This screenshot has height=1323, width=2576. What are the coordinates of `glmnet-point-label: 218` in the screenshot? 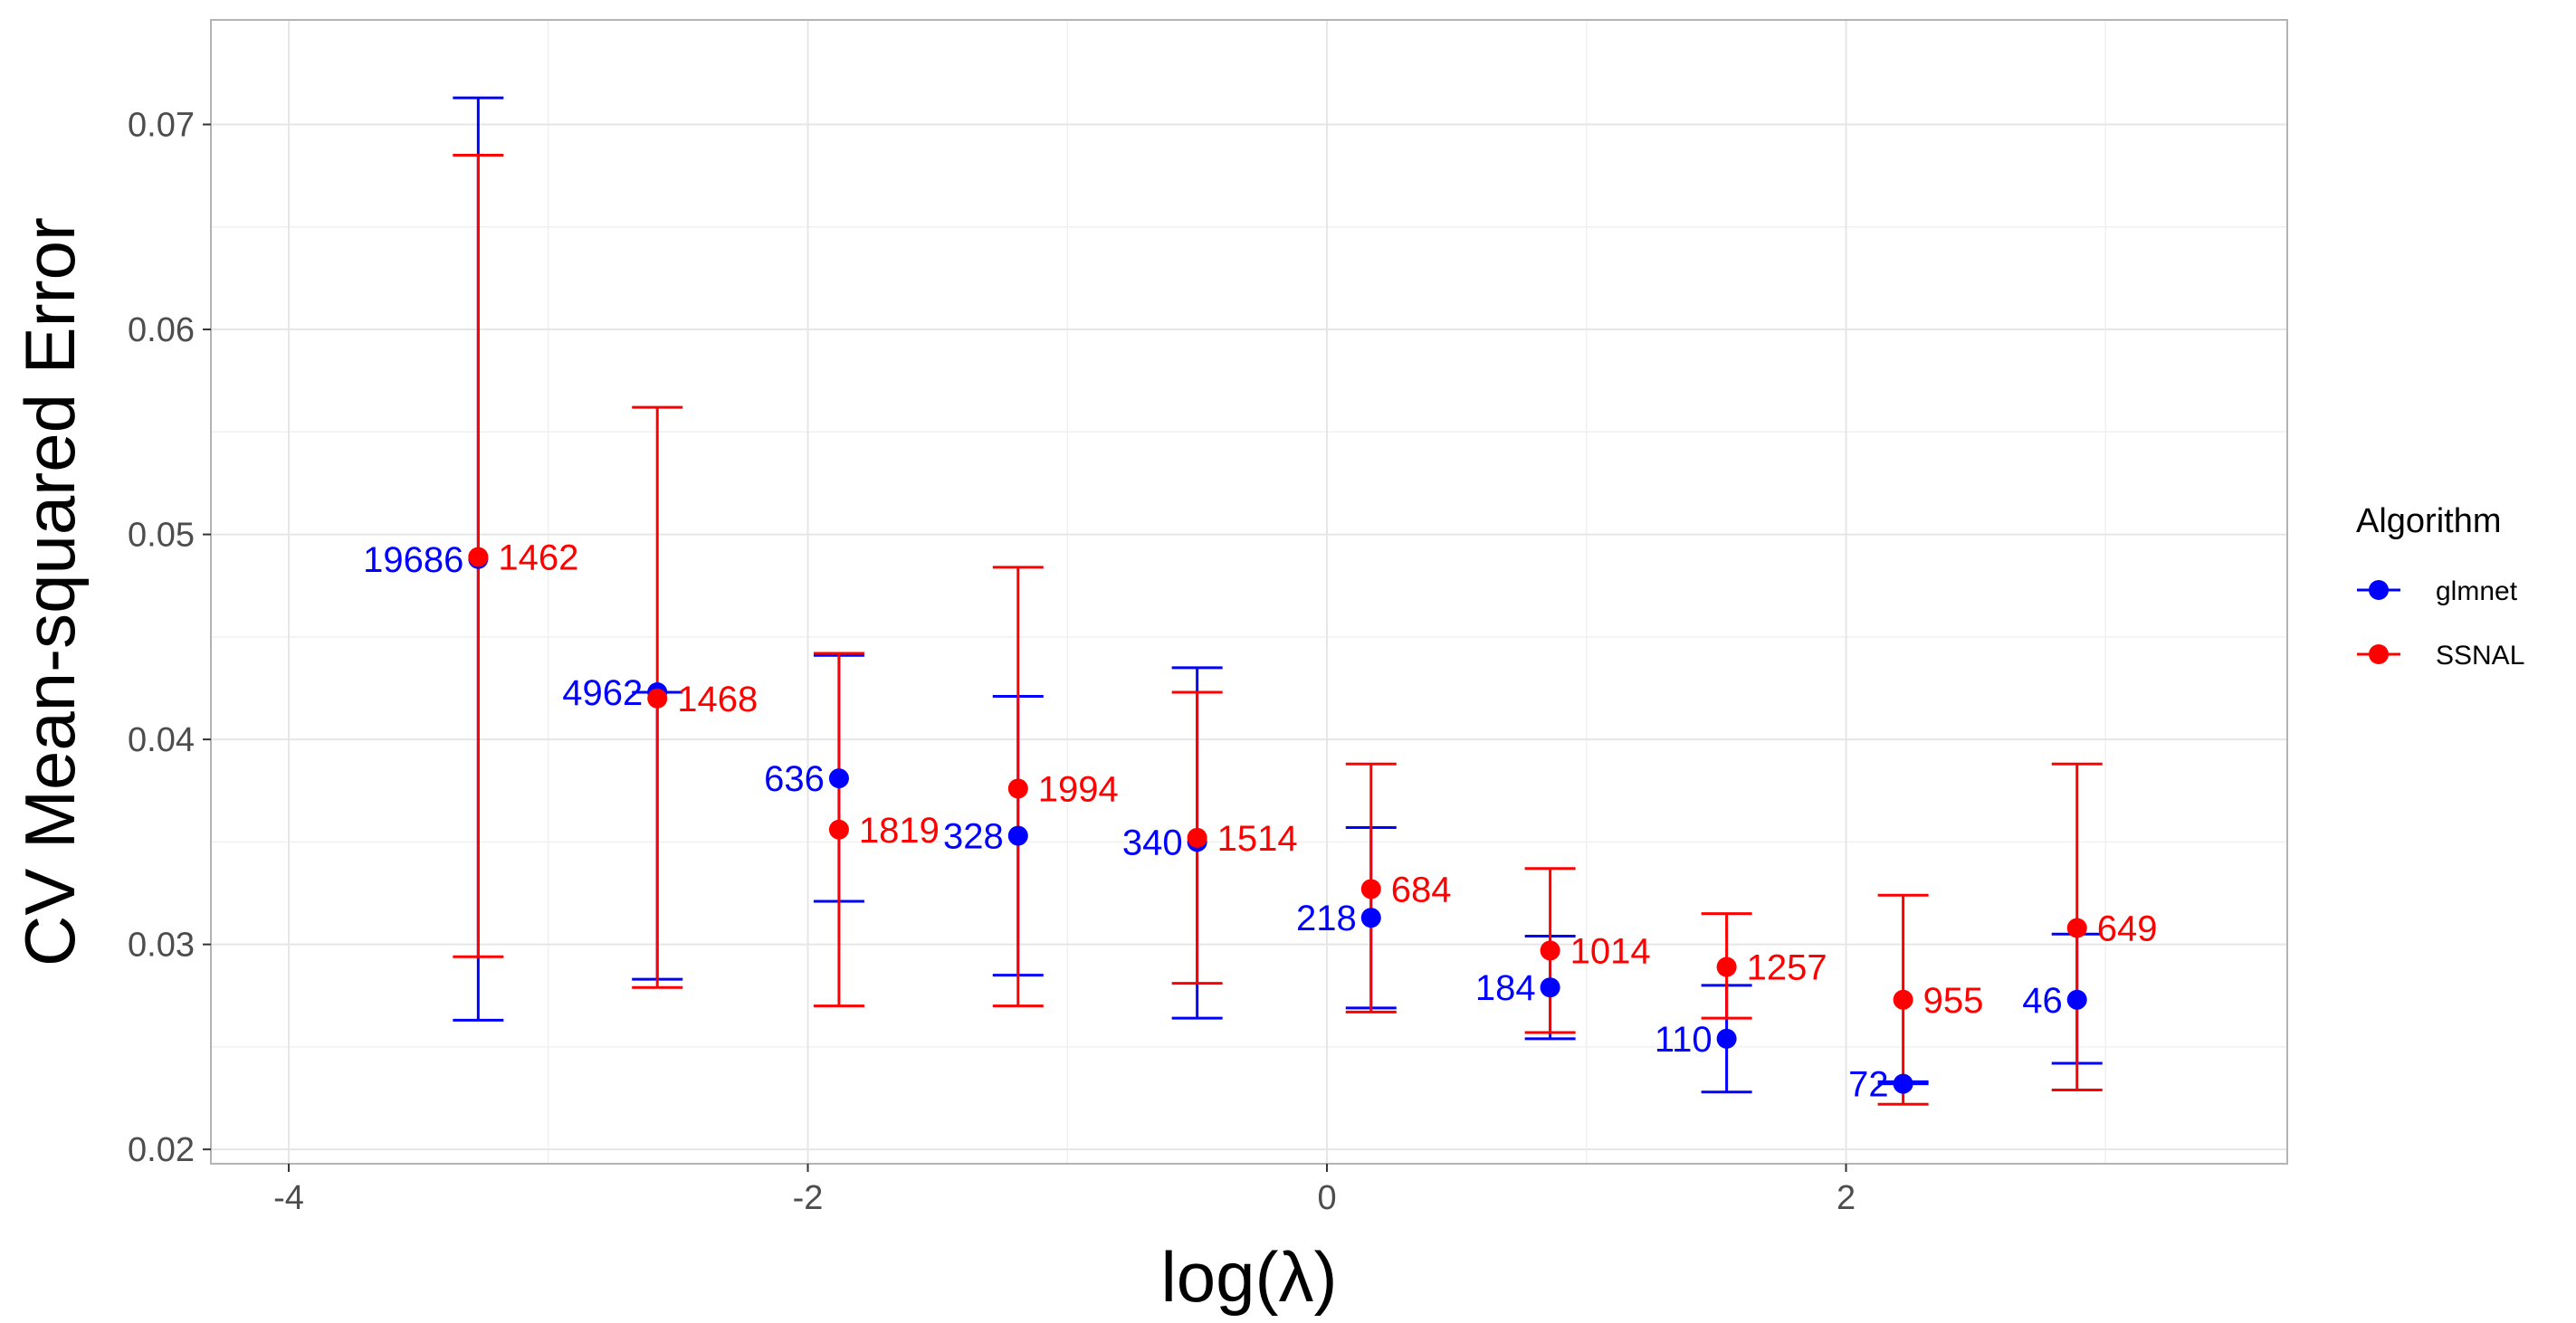 It's located at (1327, 918).